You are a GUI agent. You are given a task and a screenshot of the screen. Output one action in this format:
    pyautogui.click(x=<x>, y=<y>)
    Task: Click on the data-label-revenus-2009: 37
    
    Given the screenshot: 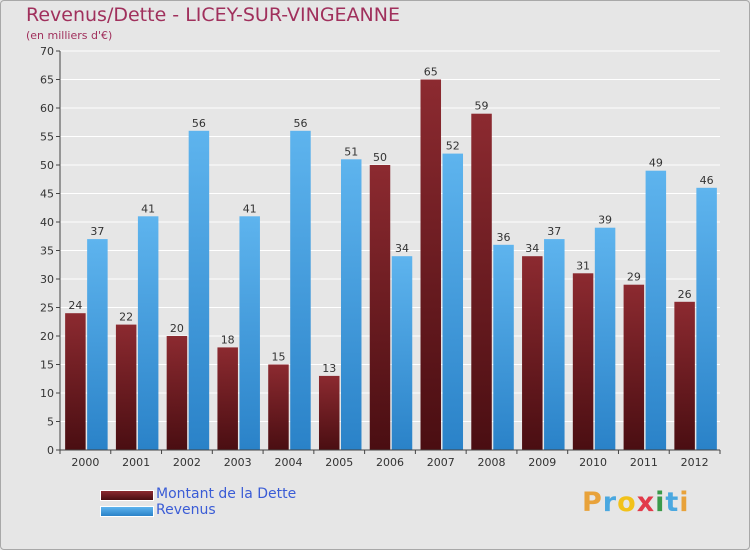 What is the action you would take?
    pyautogui.click(x=554, y=231)
    